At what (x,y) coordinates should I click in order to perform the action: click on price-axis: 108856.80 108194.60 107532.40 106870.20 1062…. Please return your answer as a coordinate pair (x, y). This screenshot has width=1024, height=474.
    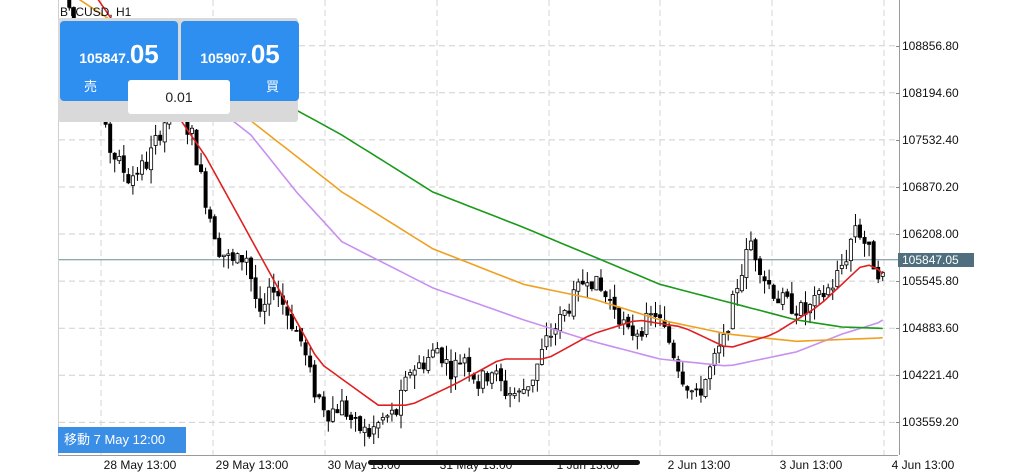
    Looking at the image, I should click on (960, 227).